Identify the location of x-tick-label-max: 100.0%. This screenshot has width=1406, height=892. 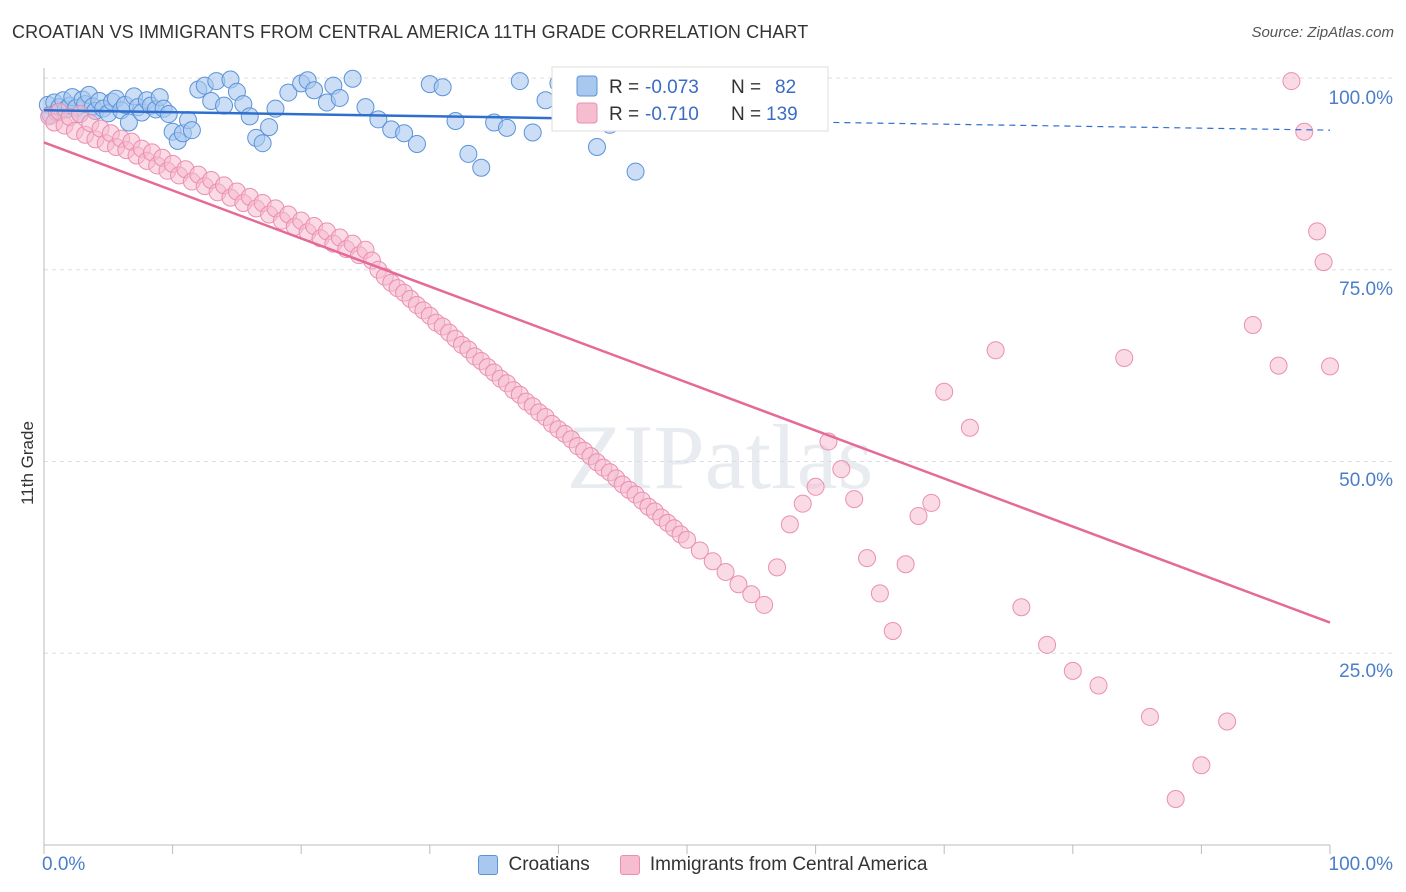
(1361, 864).